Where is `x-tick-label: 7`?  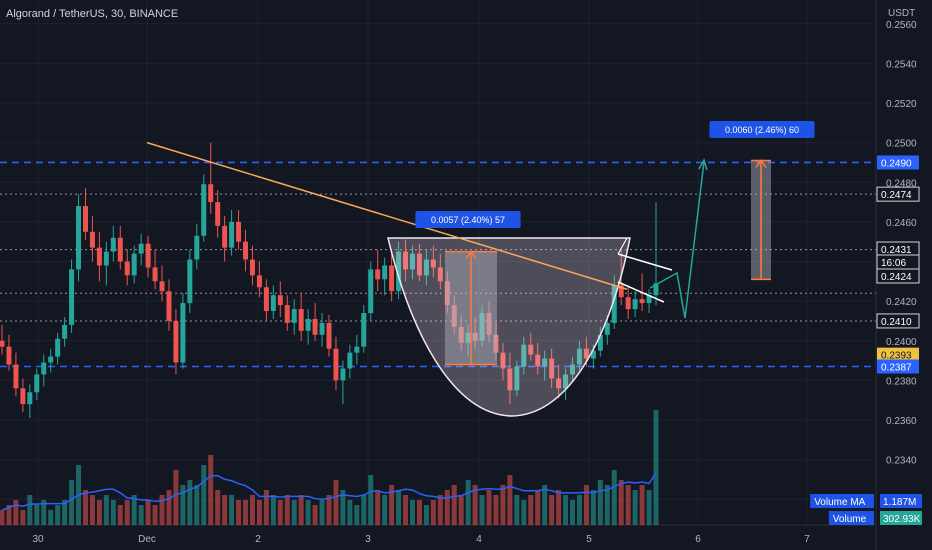
x-tick-label: 7 is located at coordinates (807, 539).